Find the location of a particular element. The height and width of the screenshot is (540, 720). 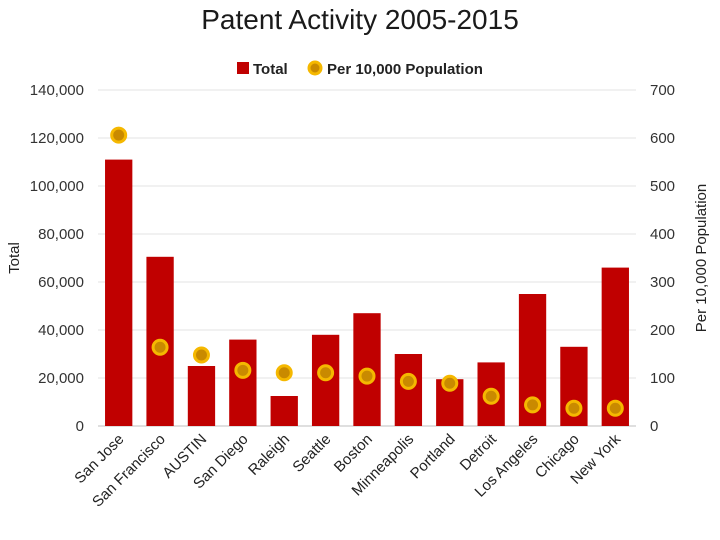

left-tick-label: 140,000 is located at coordinates (57, 90).